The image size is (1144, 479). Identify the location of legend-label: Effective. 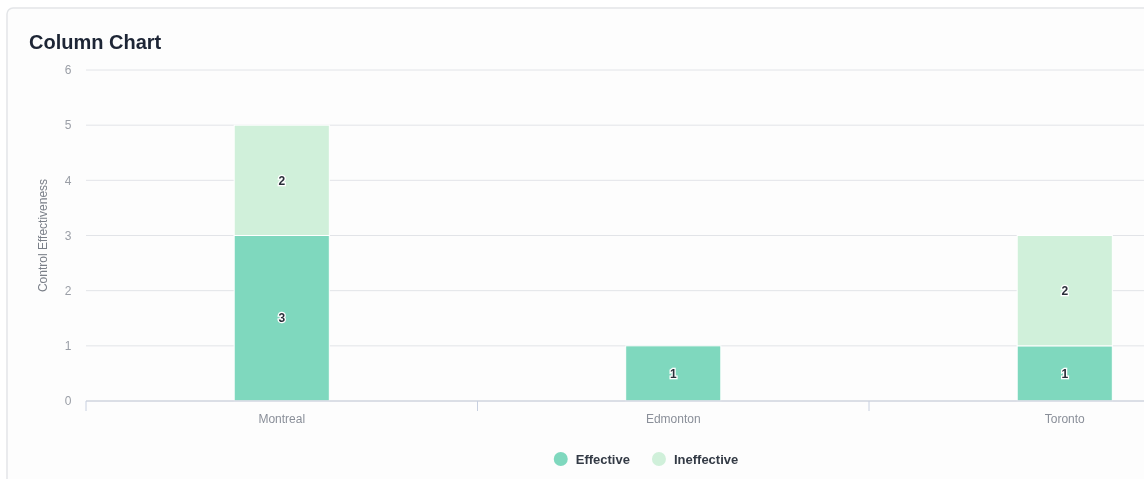
(602, 459).